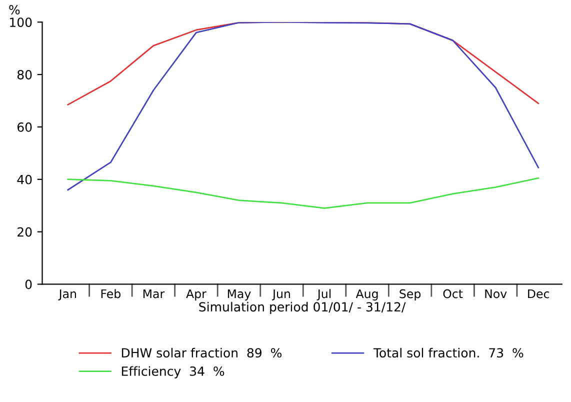  What do you see at coordinates (21, 23) in the screenshot?
I see `y-tick-label: 100` at bounding box center [21, 23].